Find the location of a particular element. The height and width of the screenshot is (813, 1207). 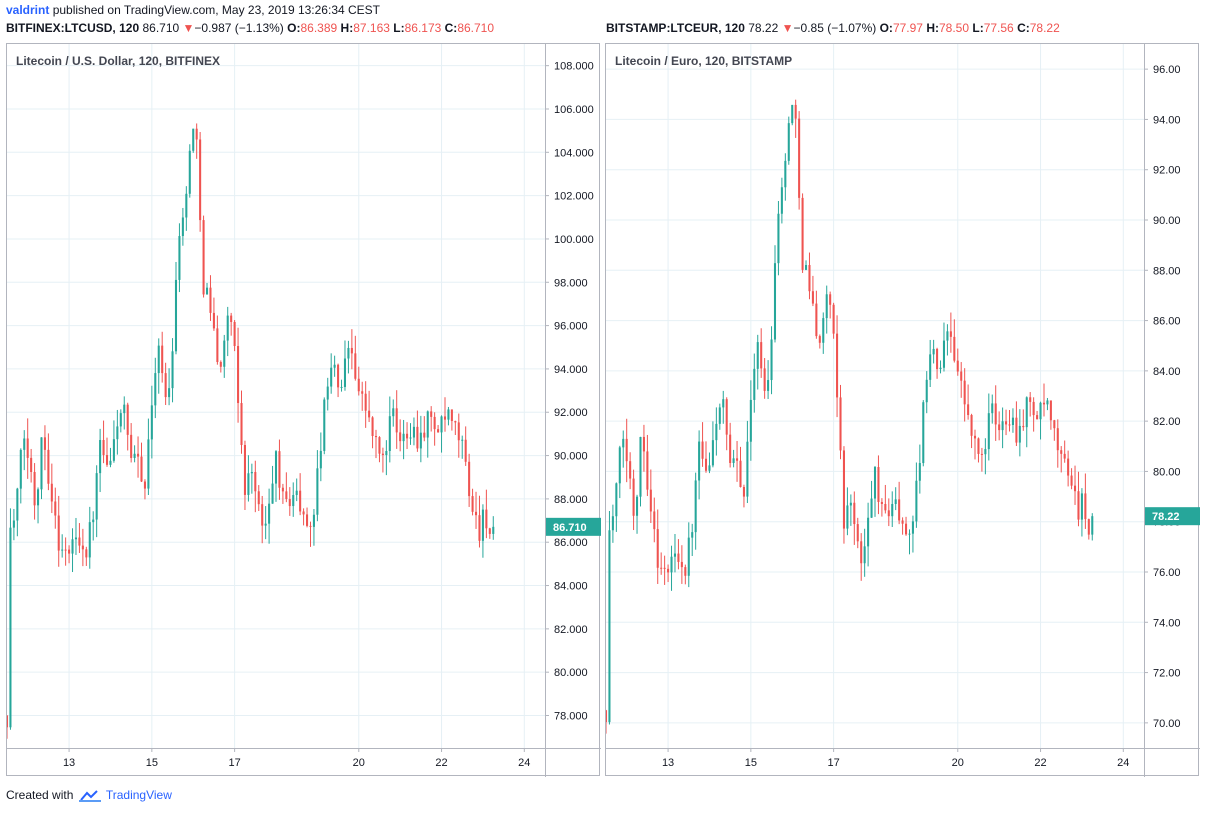

left-change: −0.987 (−1.13%) is located at coordinates (239, 28).